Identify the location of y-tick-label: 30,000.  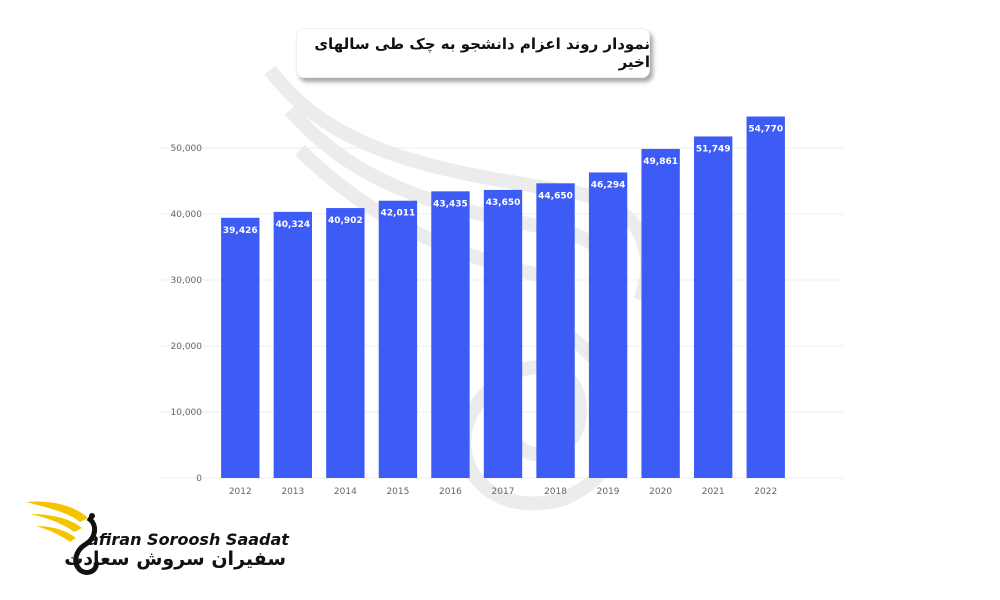
(187, 281).